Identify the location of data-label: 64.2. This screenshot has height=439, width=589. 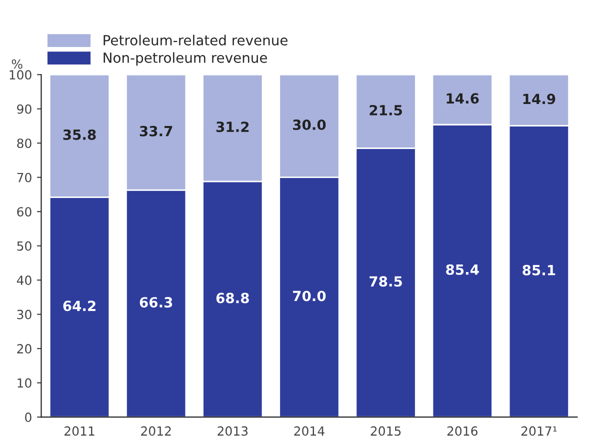
(79, 306).